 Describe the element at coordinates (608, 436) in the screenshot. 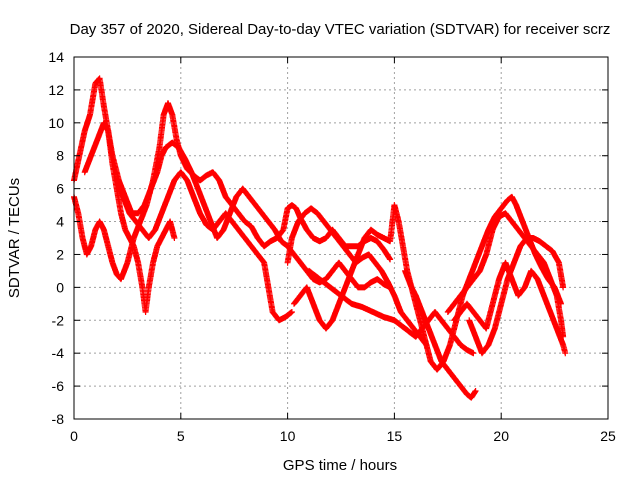

I see `x-tick-label: 25` at that location.